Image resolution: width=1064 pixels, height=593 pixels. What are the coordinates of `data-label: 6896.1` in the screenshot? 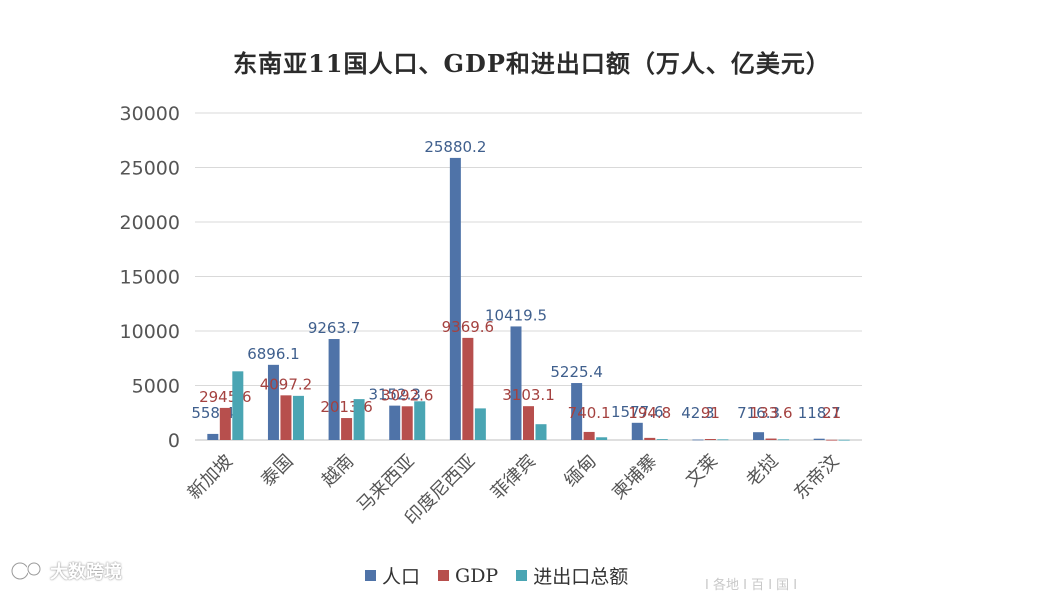 It's located at (273, 354).